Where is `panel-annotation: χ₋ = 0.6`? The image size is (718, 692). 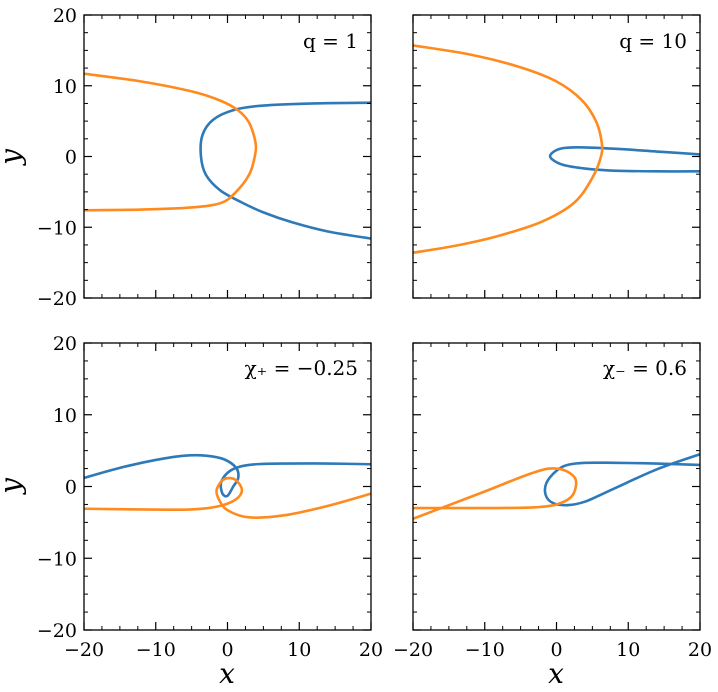 panel-annotation: χ₋ = 0.6 is located at coordinates (645, 368).